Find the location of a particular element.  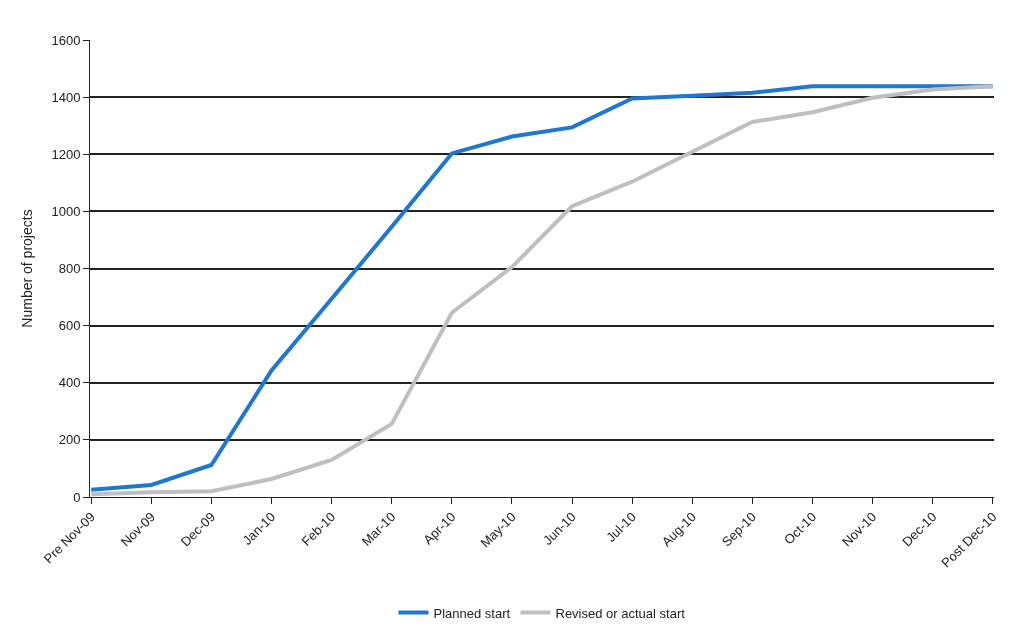

y-tick-label: 1400 is located at coordinates (66, 97).